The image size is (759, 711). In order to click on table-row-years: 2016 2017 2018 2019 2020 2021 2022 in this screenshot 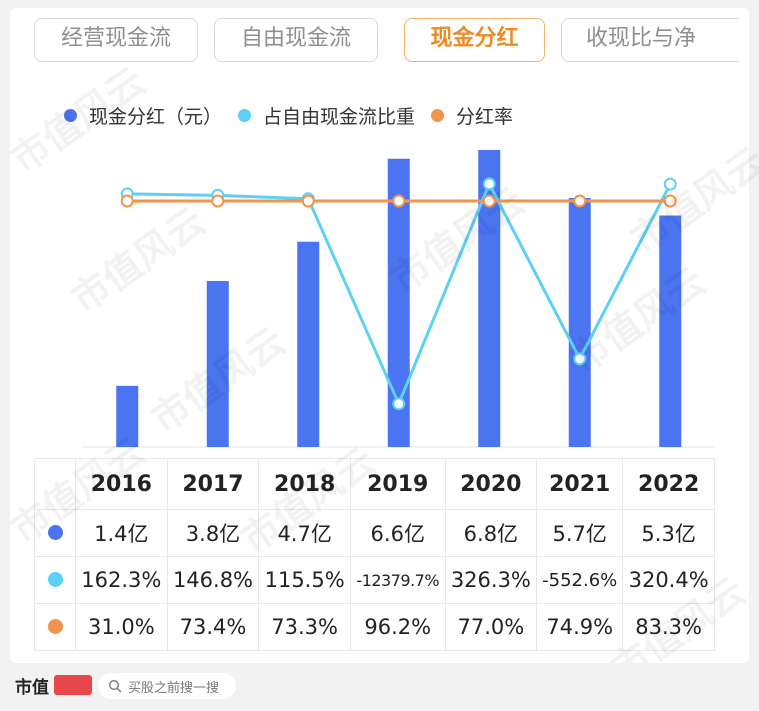, I will do `click(374, 484)`.